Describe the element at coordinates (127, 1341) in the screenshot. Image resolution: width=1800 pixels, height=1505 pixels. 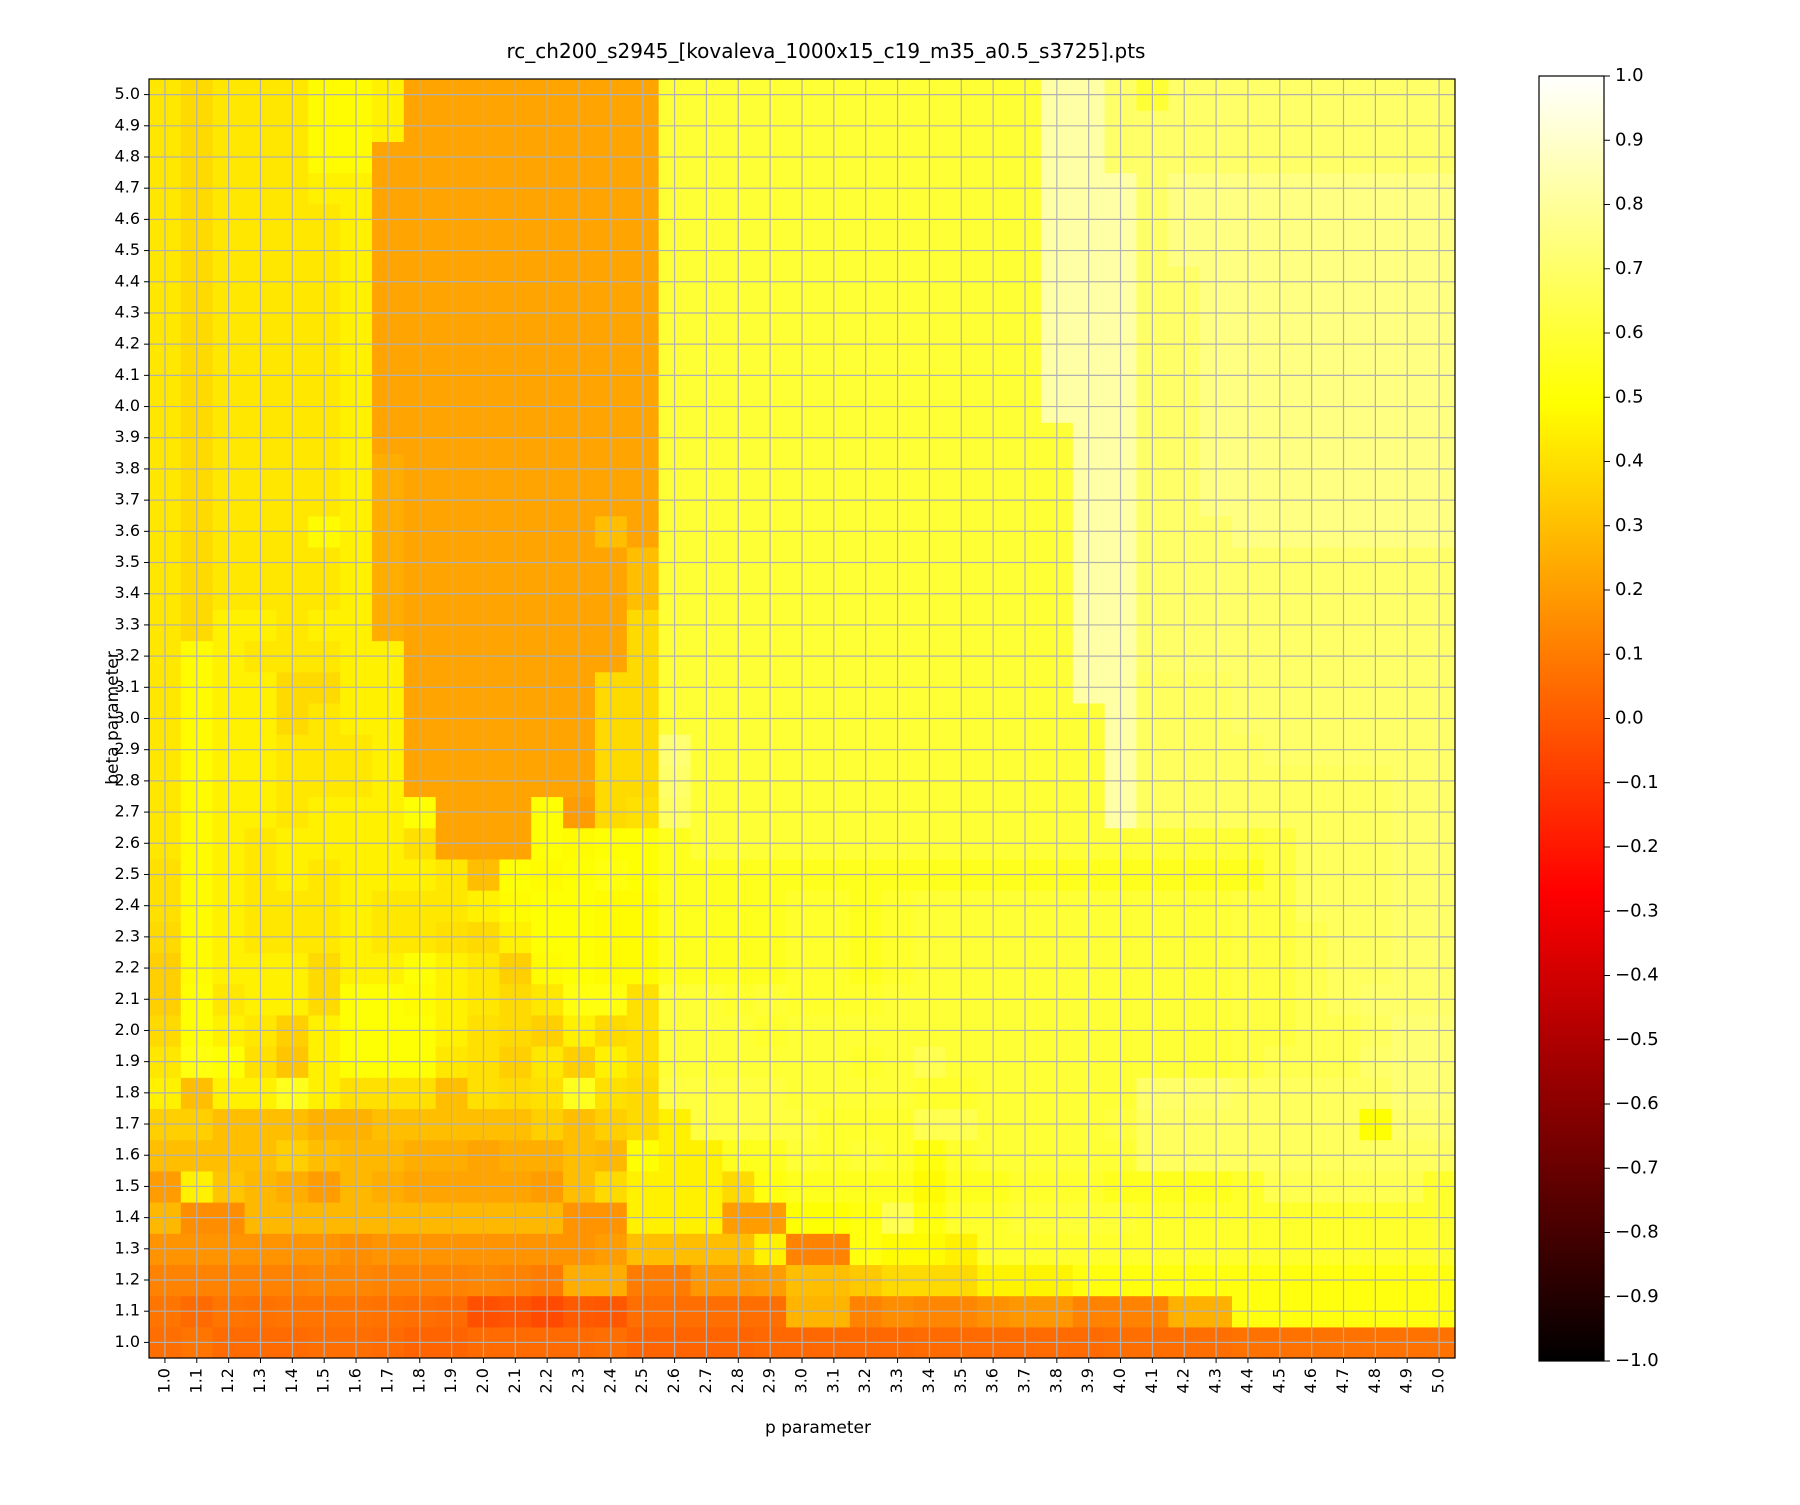
I see `y-tick-label: 1.0` at that location.